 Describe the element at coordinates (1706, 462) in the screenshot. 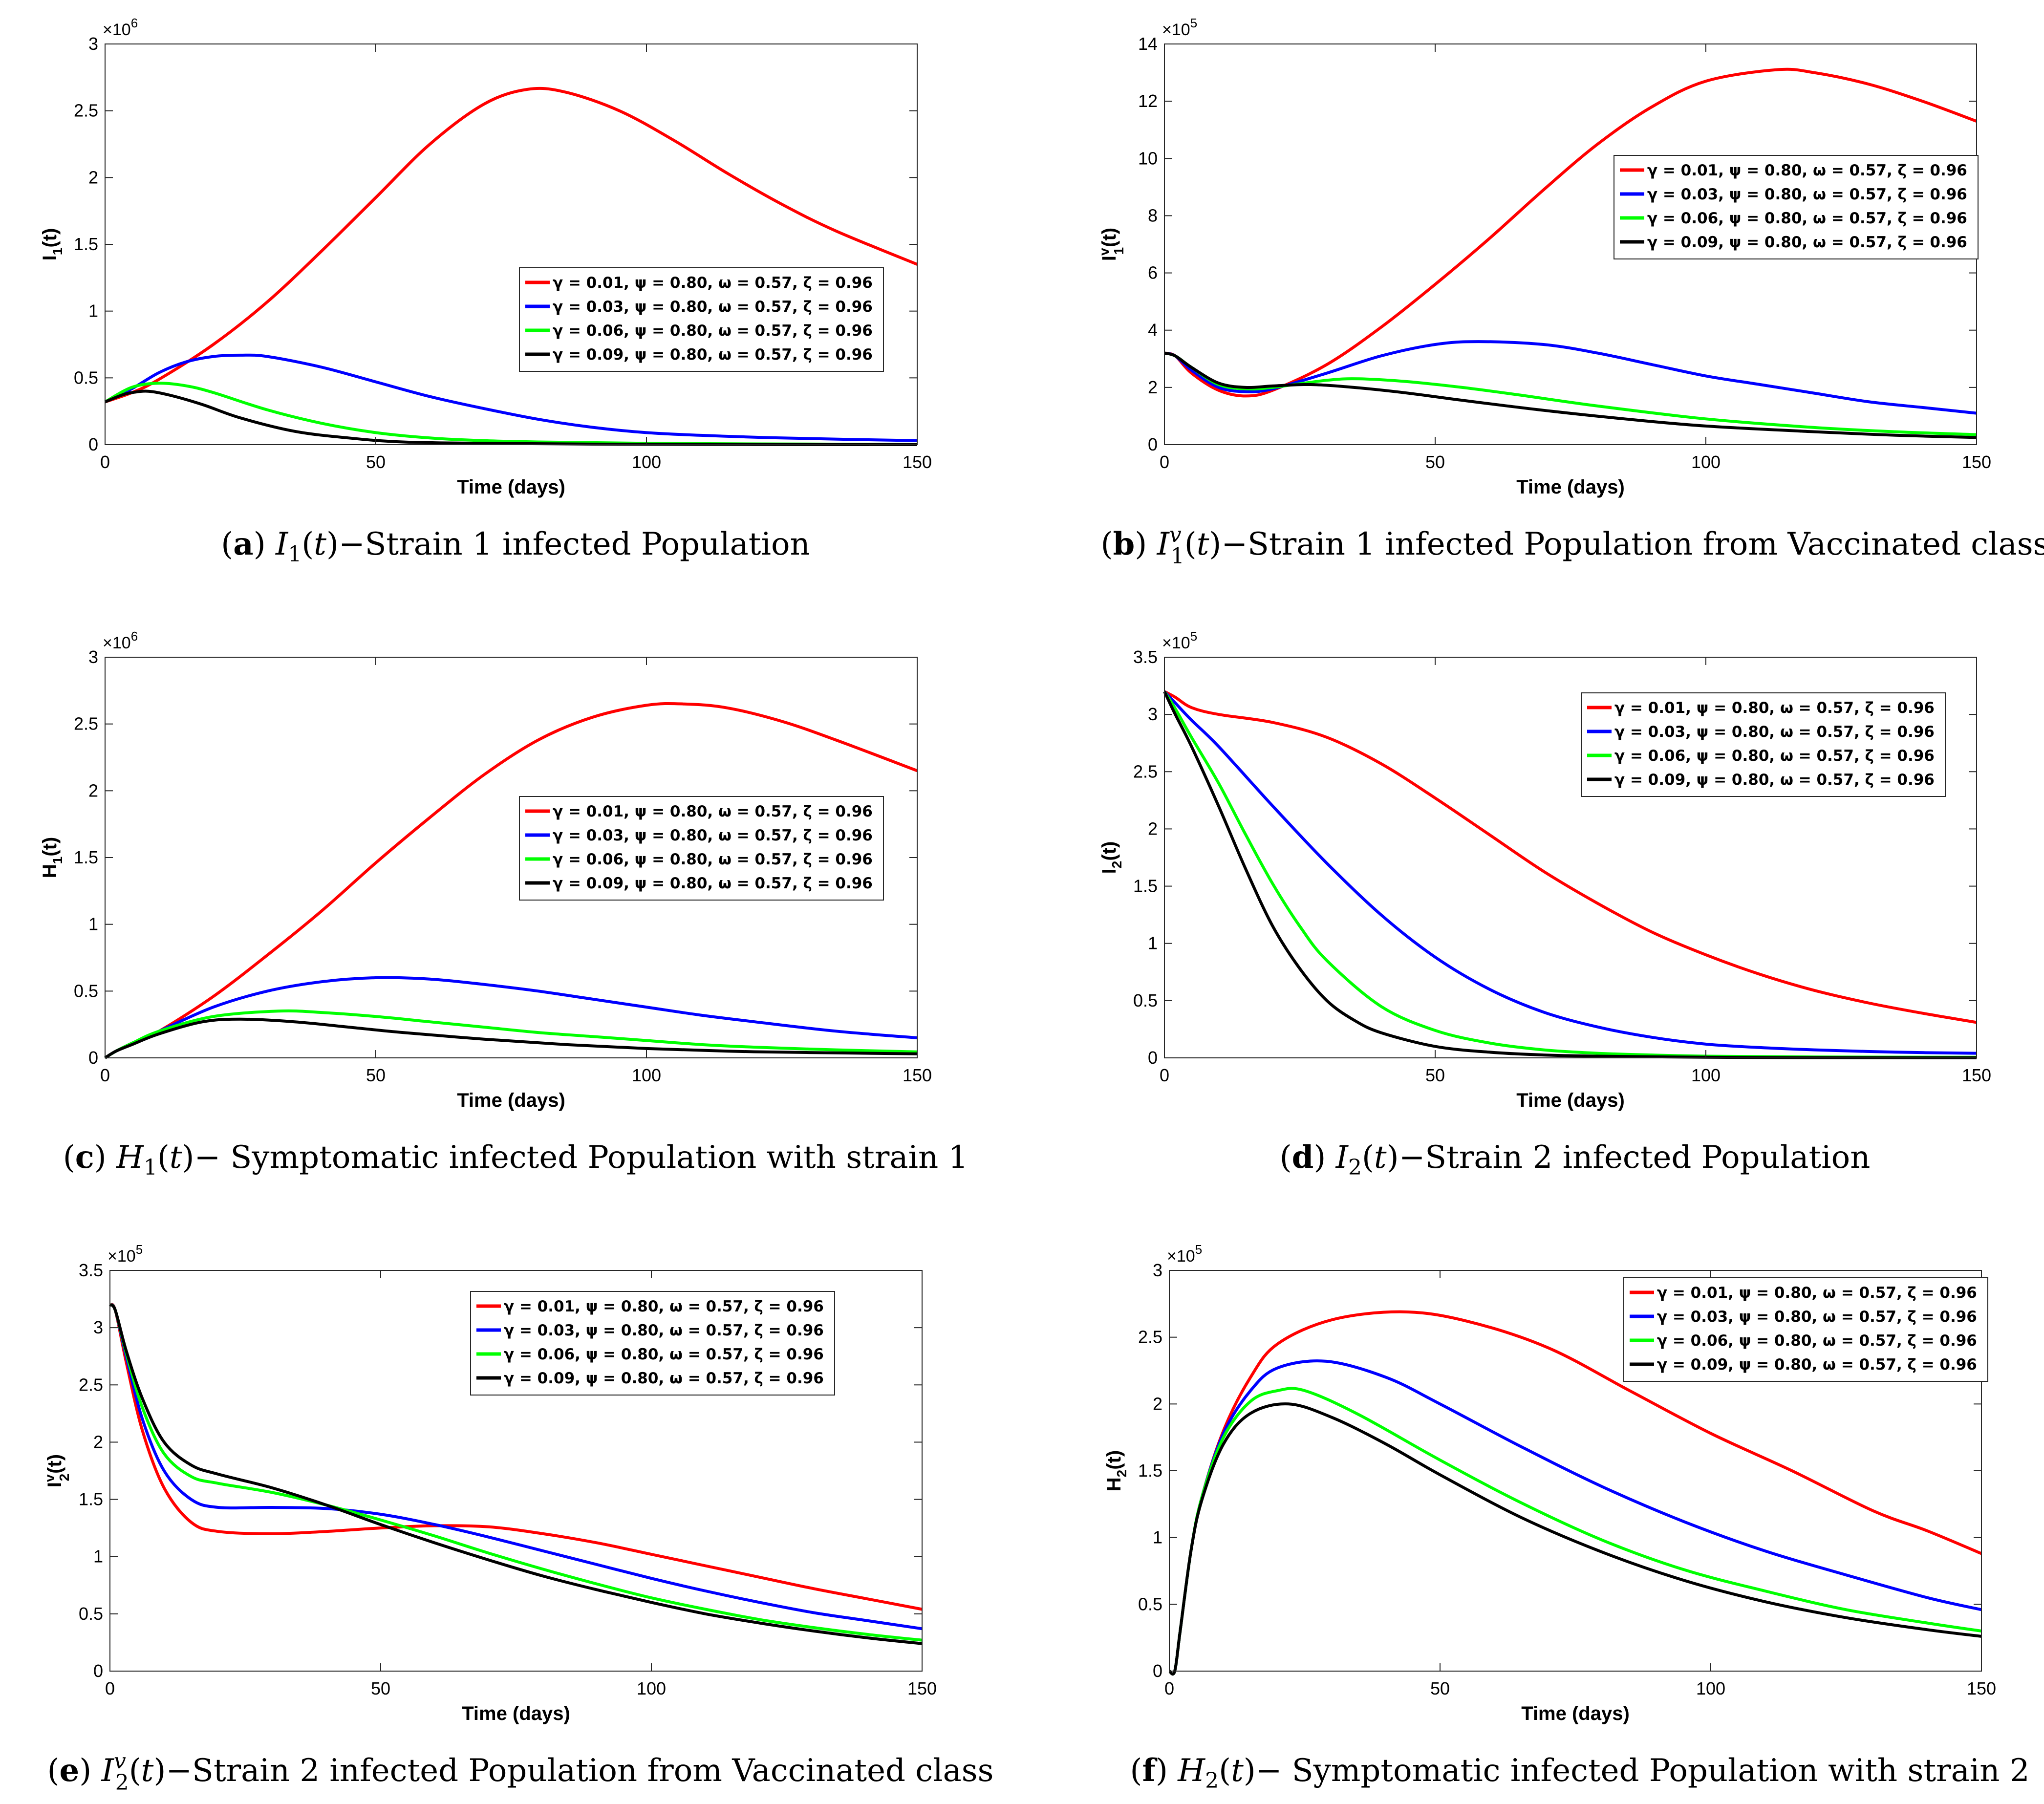

I see `x-tick-label: 100` at that location.